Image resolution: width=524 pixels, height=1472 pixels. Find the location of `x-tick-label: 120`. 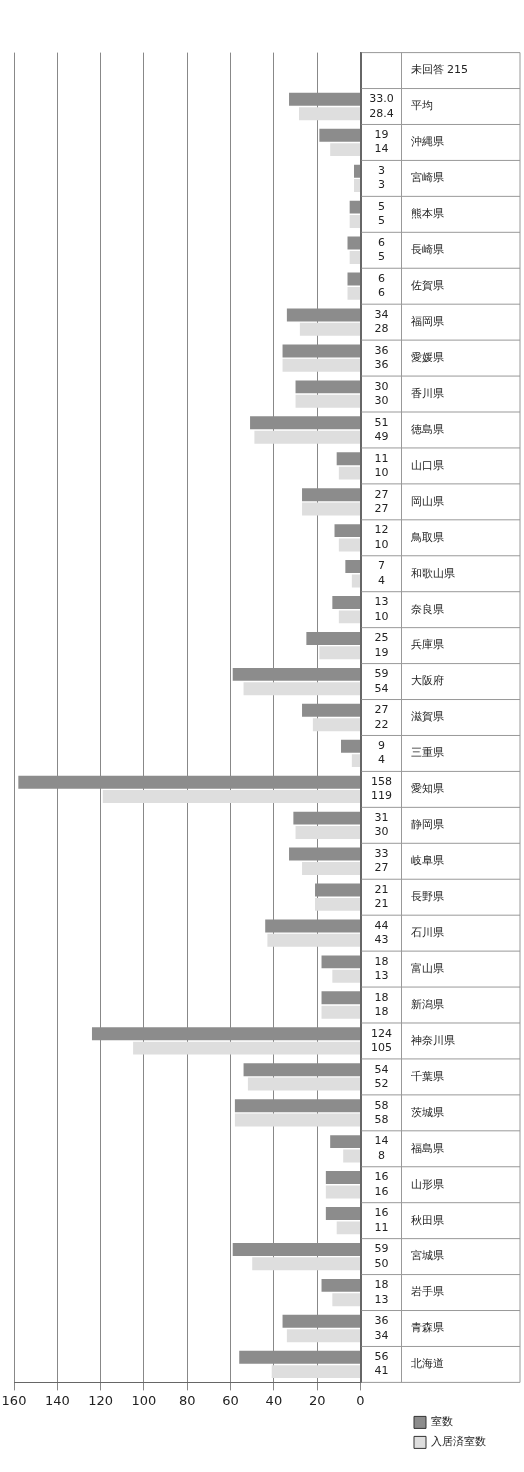

x-tick-label: 120 is located at coordinates (101, 1400).